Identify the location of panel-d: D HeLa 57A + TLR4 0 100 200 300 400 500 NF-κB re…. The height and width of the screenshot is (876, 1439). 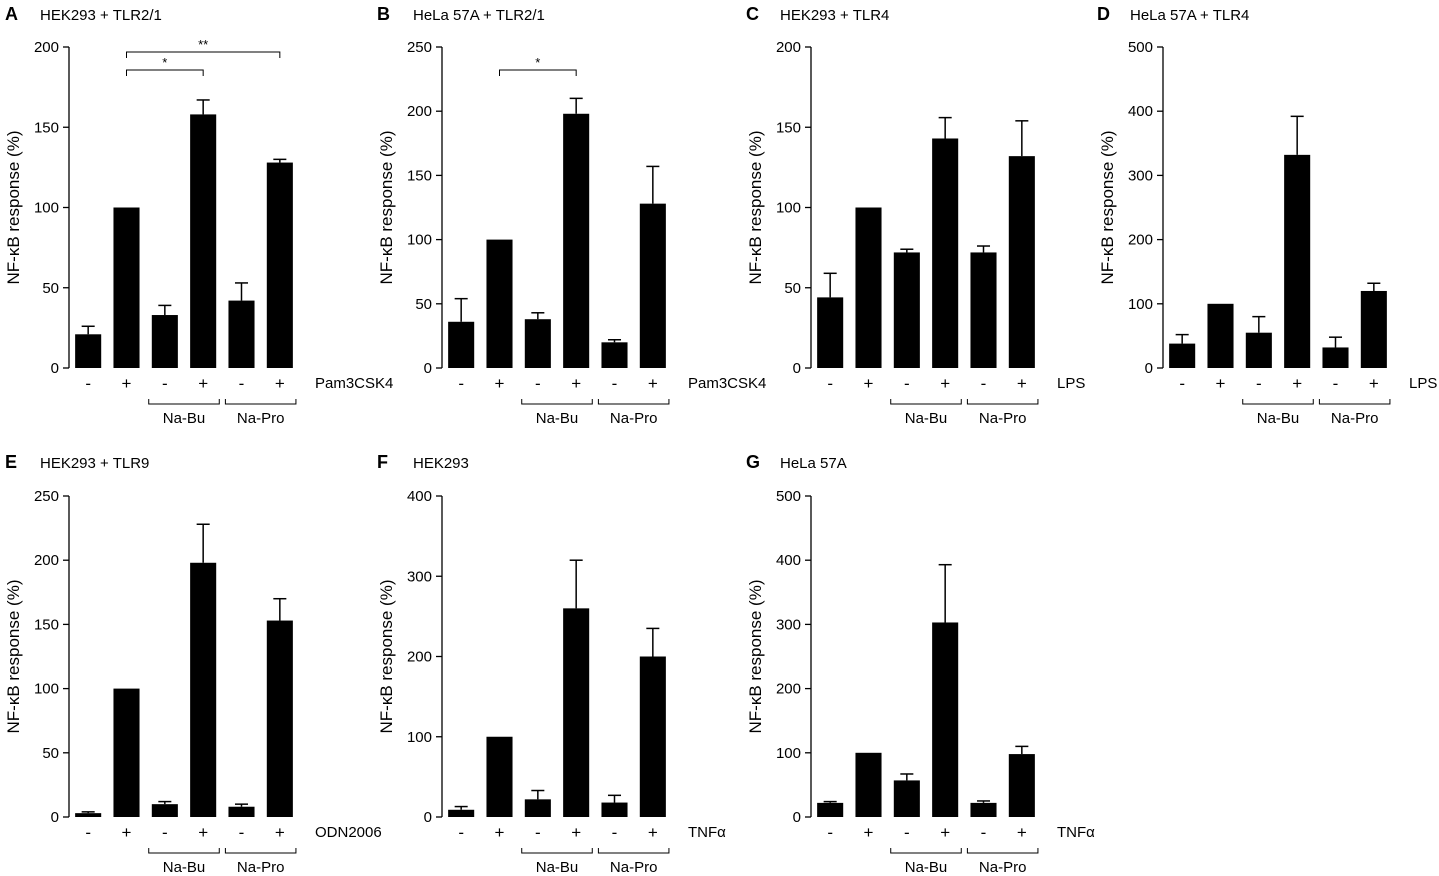
(1267, 215).